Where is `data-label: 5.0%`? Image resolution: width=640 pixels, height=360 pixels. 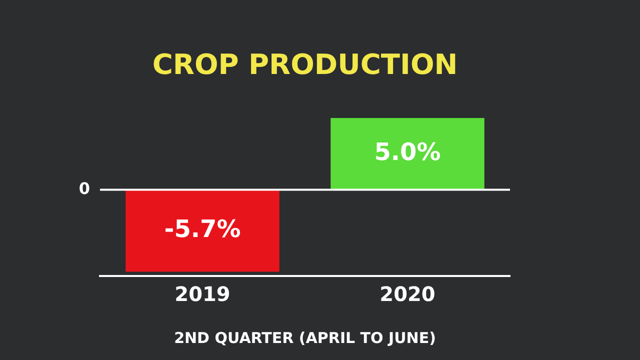
data-label: 5.0% is located at coordinates (407, 152).